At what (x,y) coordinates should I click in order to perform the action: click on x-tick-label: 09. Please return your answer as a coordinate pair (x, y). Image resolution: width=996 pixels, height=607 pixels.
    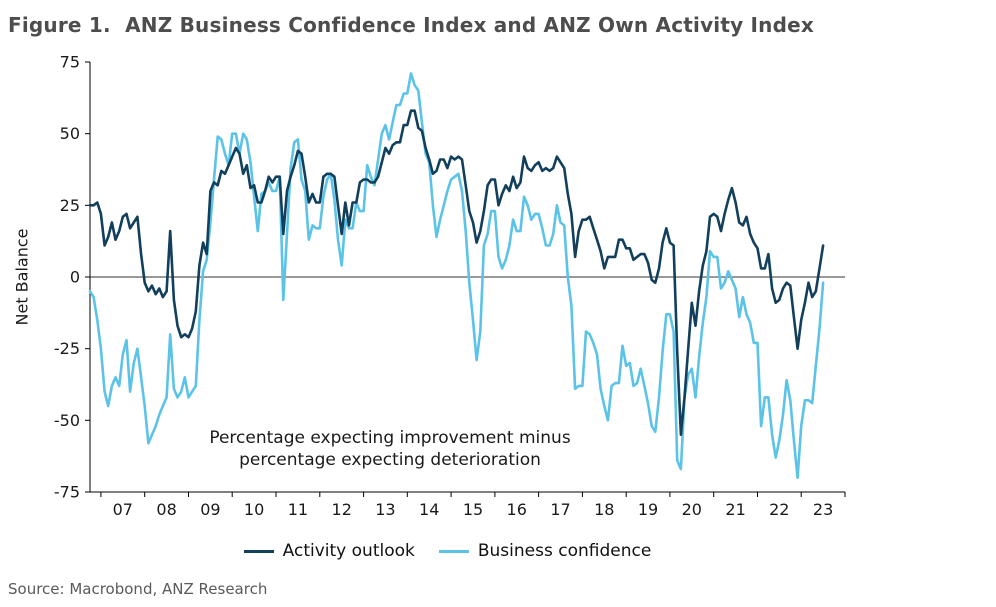
    Looking at the image, I should click on (210, 509).